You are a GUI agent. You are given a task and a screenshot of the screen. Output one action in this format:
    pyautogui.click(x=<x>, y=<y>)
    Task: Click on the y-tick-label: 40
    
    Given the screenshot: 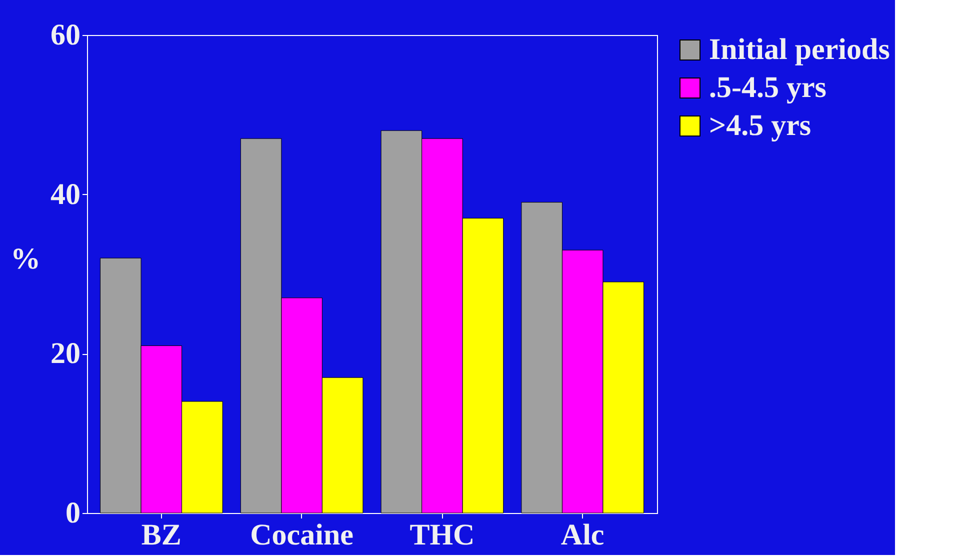 What is the action you would take?
    pyautogui.click(x=65, y=194)
    